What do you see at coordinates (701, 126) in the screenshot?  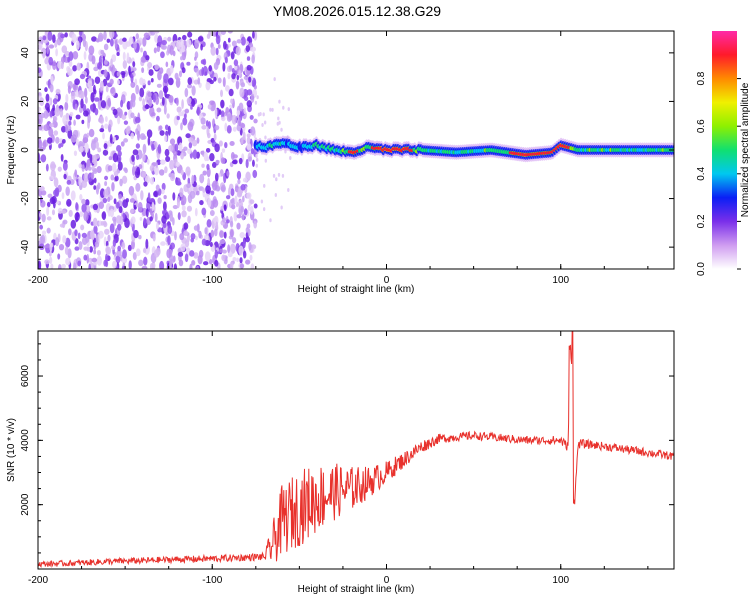 I see `colorbar-tick-label: 0.6` at bounding box center [701, 126].